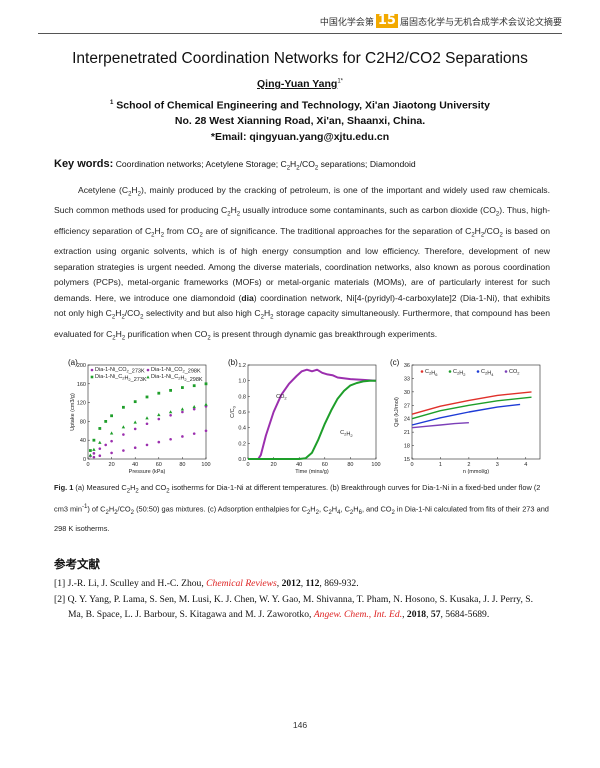 This screenshot has height=768, width=600. I want to click on plot-frame, so click(147, 412).